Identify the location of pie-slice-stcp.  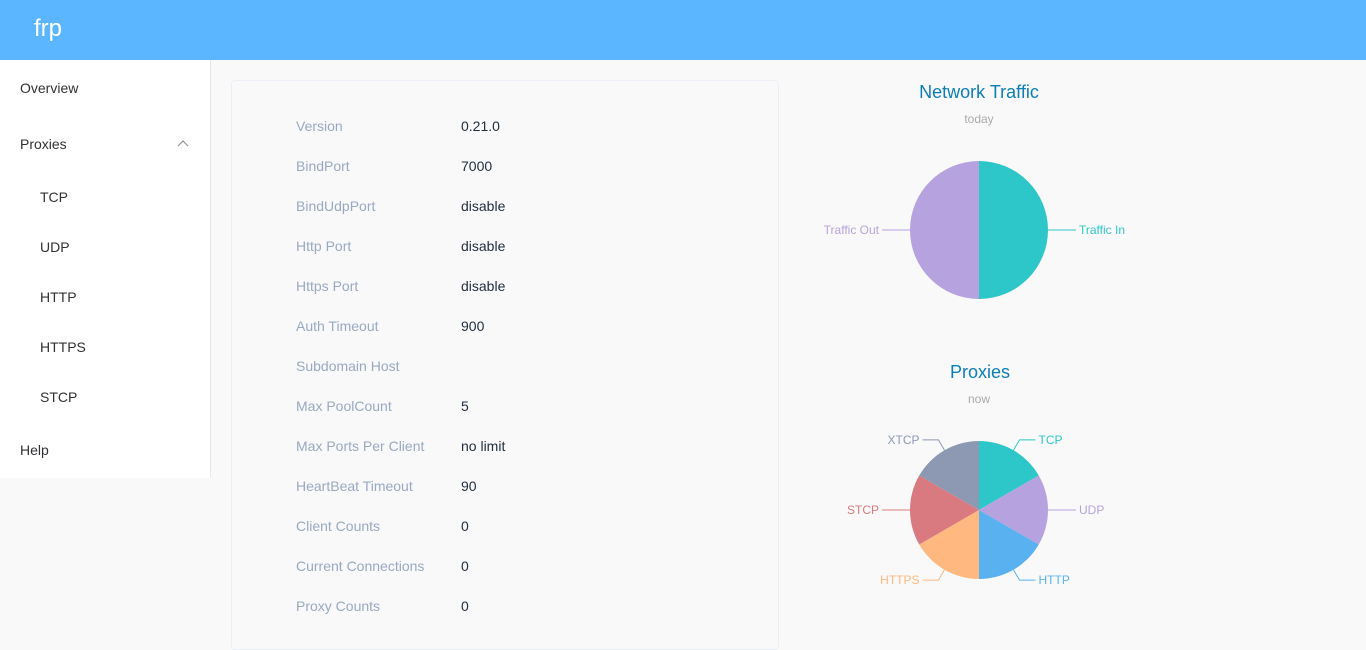
(944, 510).